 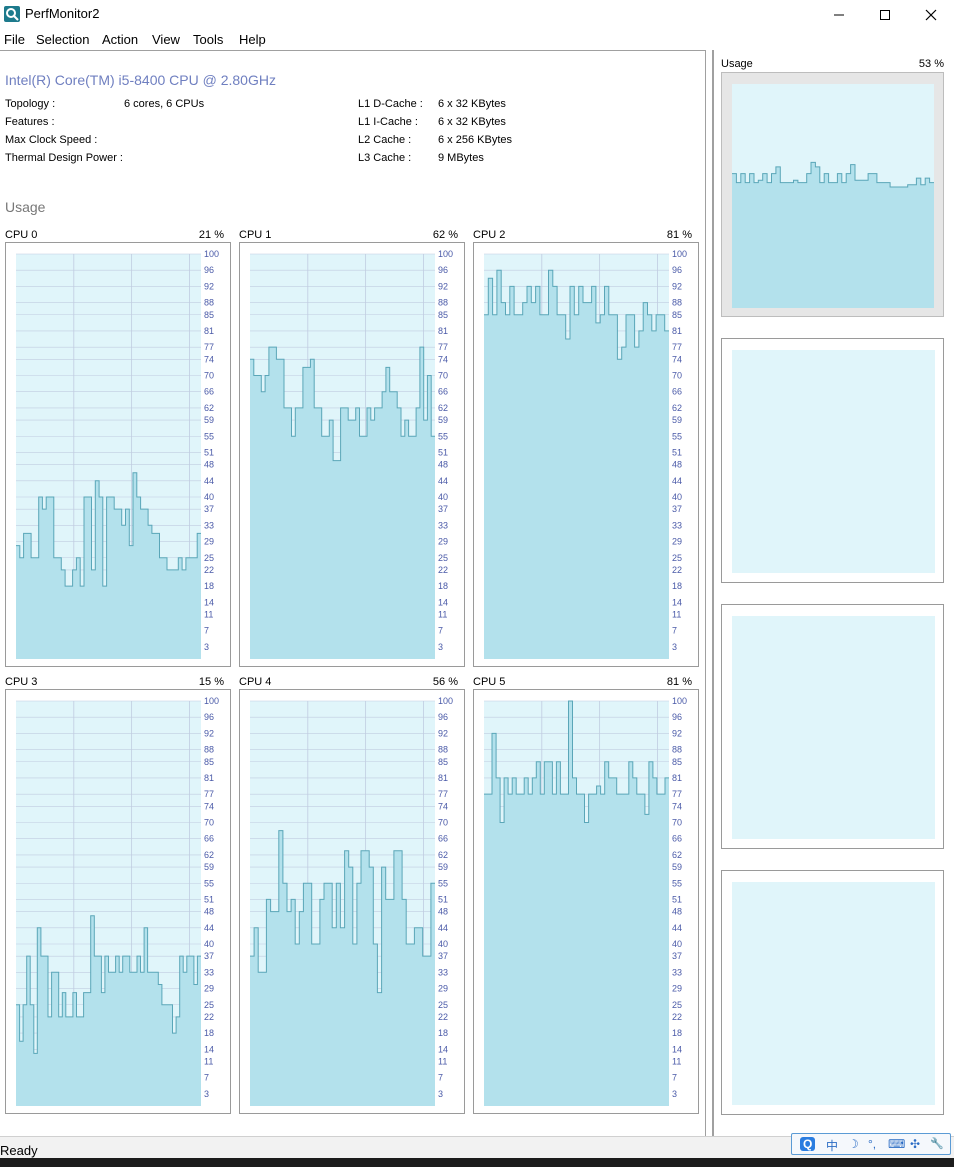 I want to click on minimize-button, so click(x=839, y=15).